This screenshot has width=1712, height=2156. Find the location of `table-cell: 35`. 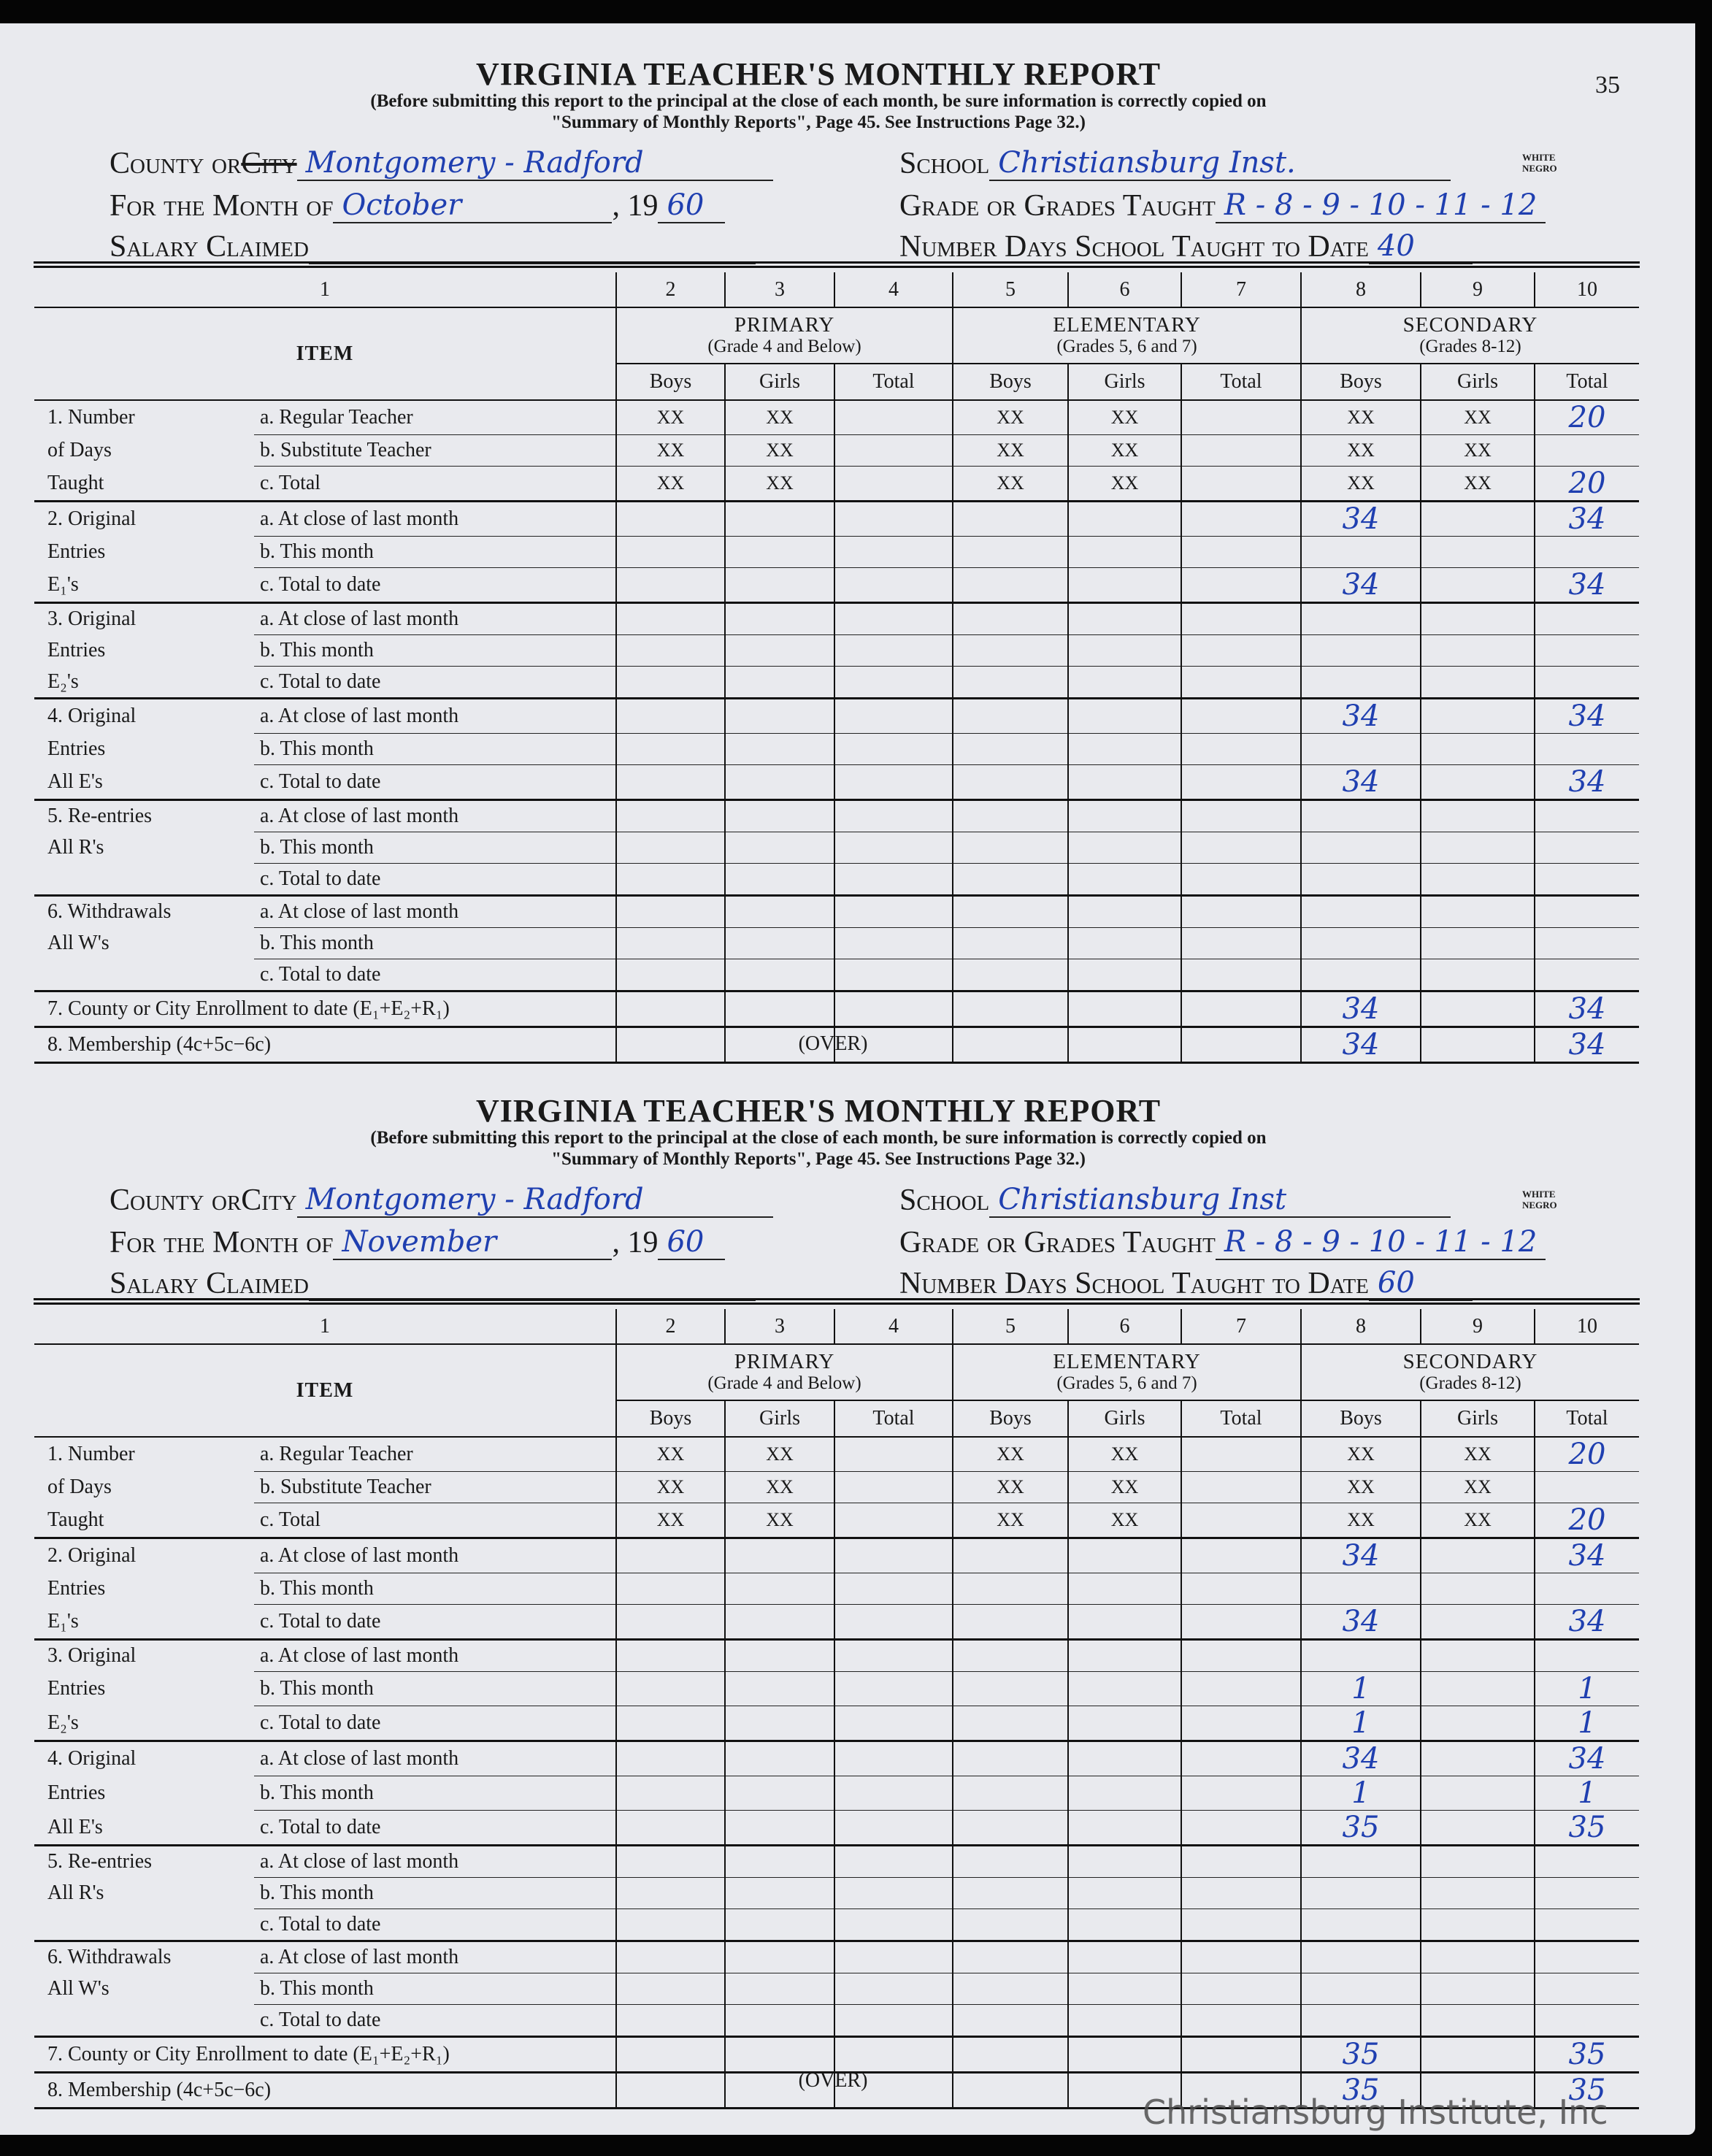

table-cell: 35 is located at coordinates (1360, 2054).